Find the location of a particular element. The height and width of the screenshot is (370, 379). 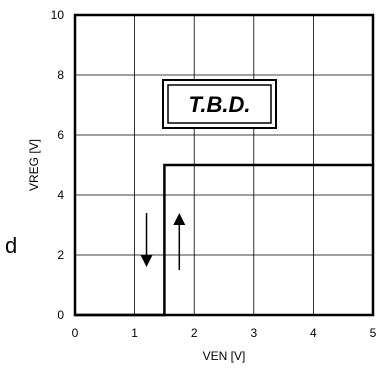

arrow-down is located at coordinates (146, 240).